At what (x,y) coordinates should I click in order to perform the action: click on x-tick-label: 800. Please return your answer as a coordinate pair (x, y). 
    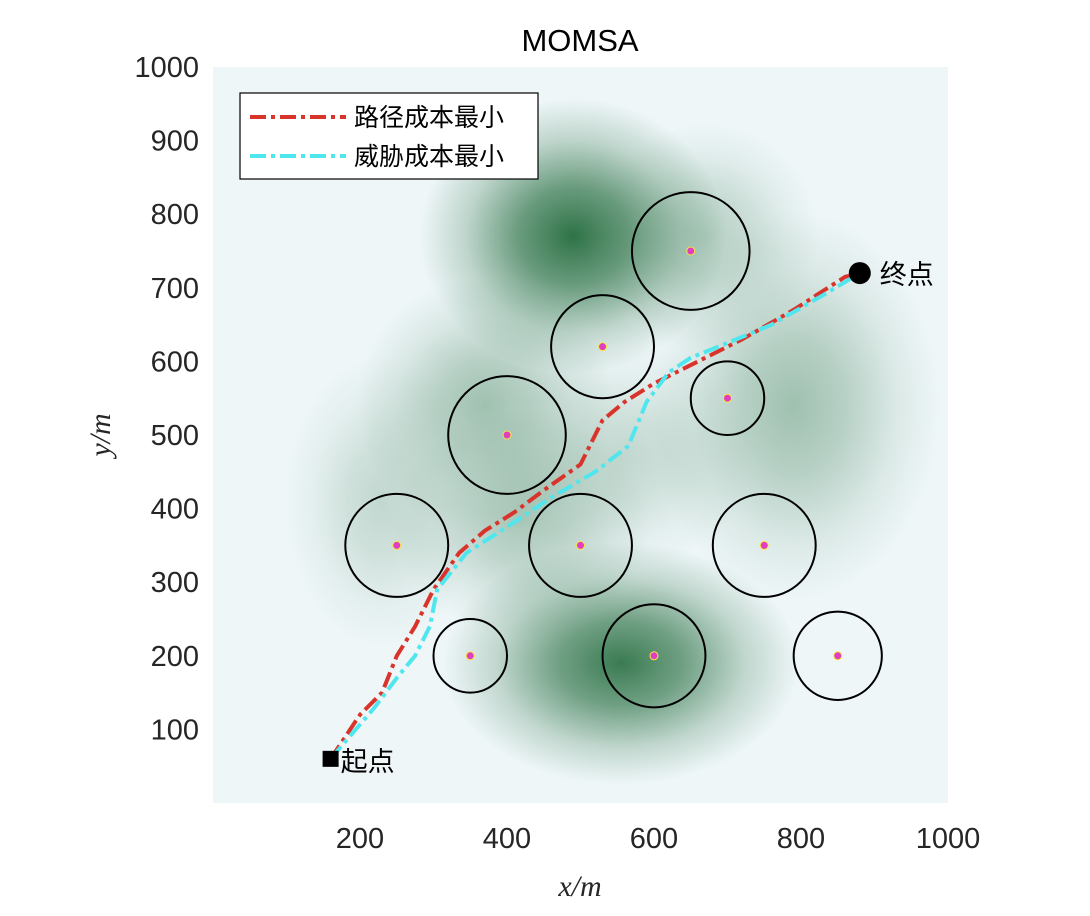
    Looking at the image, I should click on (801, 839).